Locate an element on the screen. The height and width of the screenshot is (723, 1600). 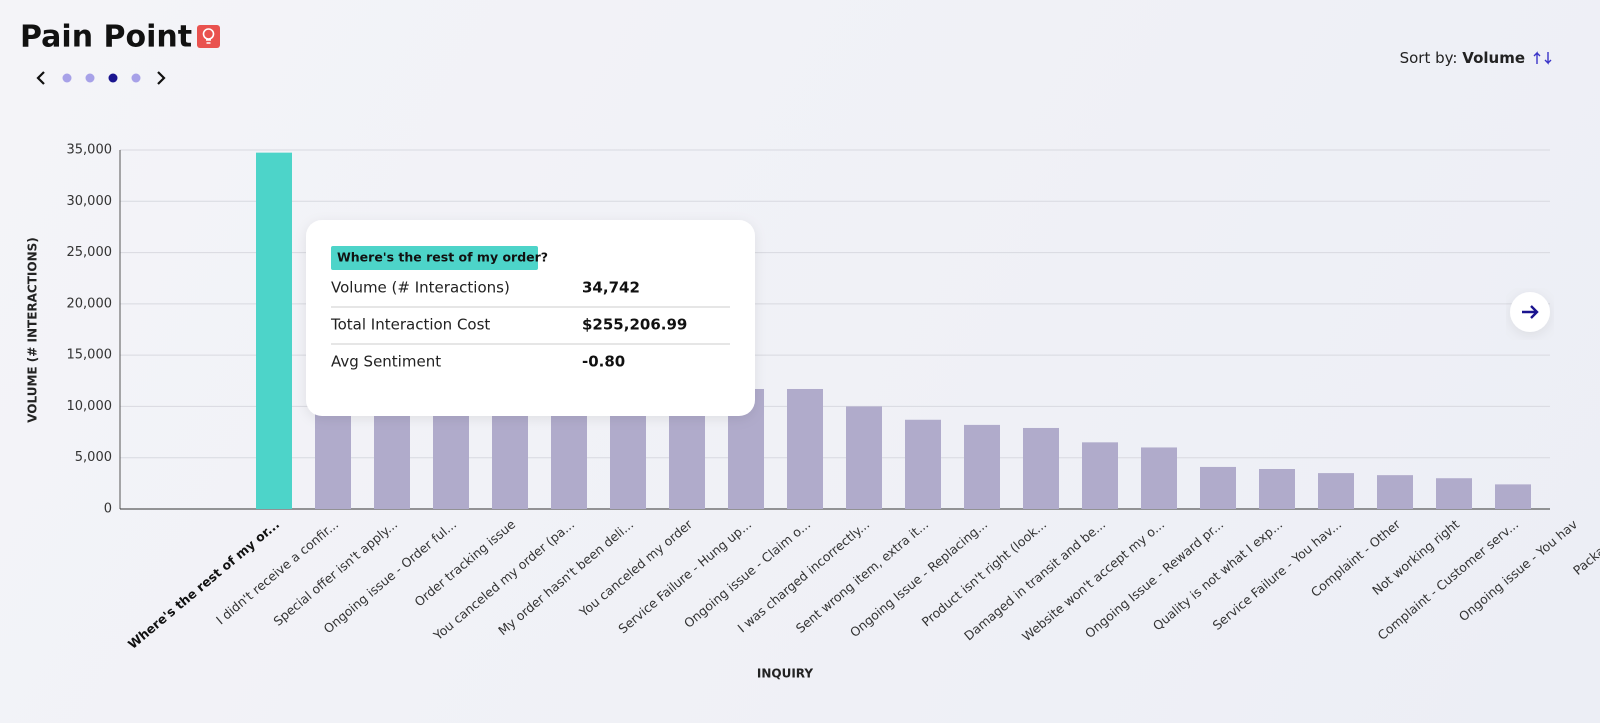
tooltip-row-value: -0.80 is located at coordinates (603, 362).